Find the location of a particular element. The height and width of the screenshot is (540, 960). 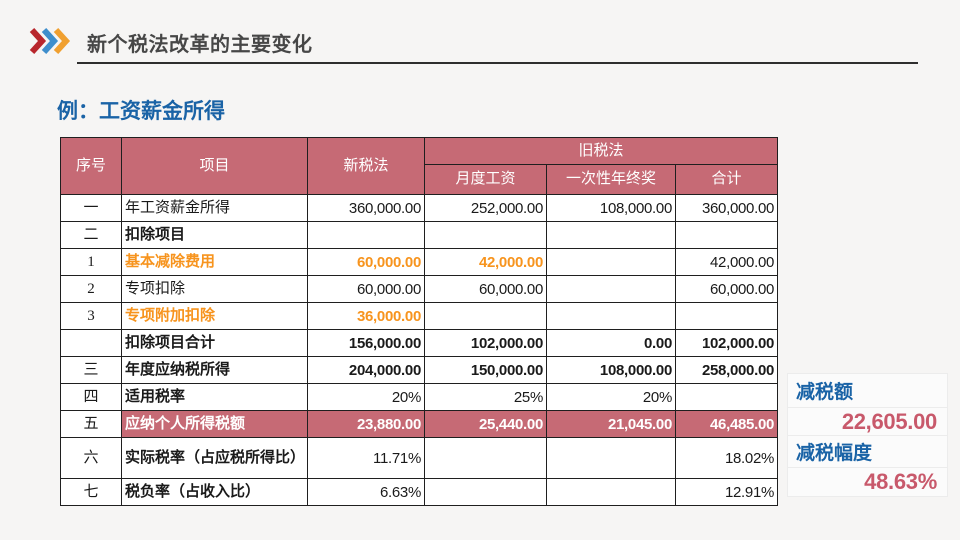

table-row: 2 专项扣除 60,000.00 60,000.00 60,000.00 is located at coordinates (419, 289).